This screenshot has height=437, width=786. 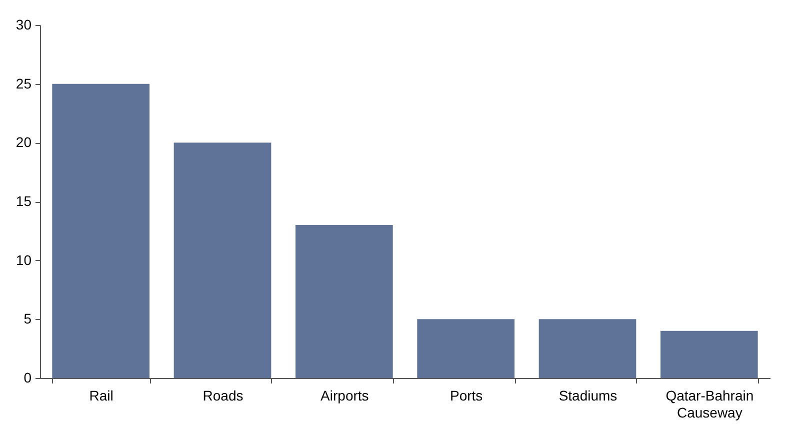 I want to click on y-tick-label: 0, so click(x=28, y=378).